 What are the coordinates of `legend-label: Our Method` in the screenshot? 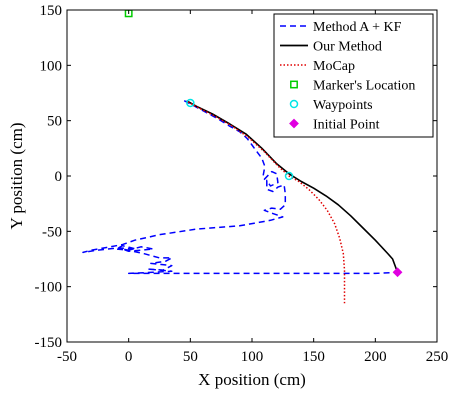 It's located at (347, 47).